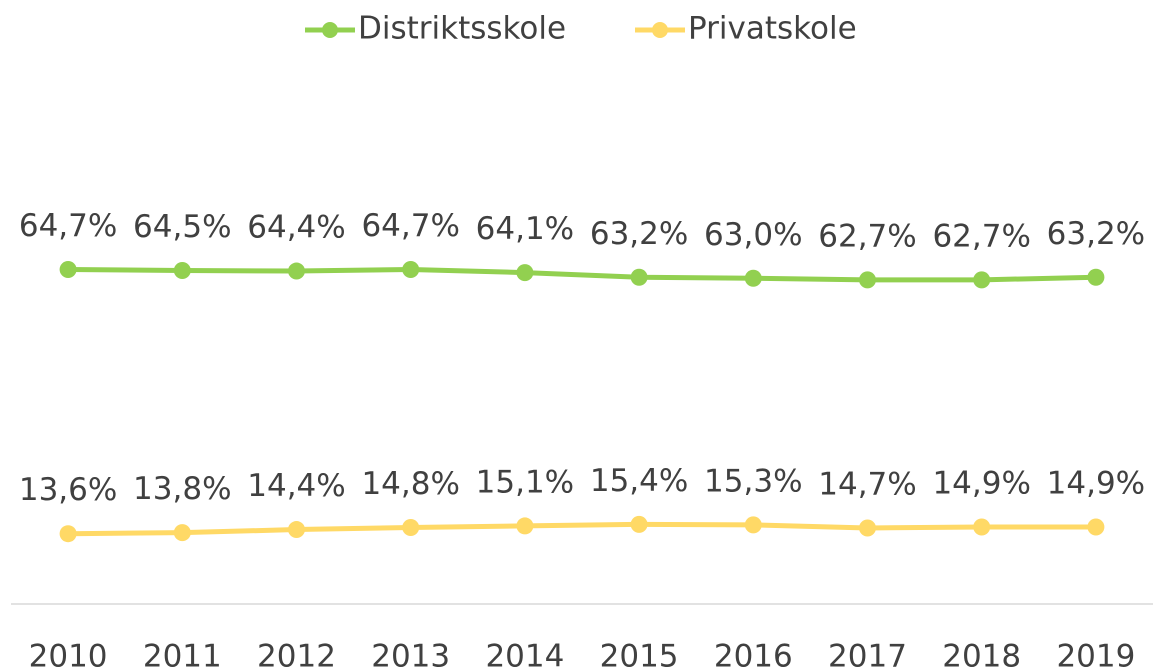 The image size is (1153, 672). What do you see at coordinates (182, 655) in the screenshot?
I see `x-tick-label: 2011` at bounding box center [182, 655].